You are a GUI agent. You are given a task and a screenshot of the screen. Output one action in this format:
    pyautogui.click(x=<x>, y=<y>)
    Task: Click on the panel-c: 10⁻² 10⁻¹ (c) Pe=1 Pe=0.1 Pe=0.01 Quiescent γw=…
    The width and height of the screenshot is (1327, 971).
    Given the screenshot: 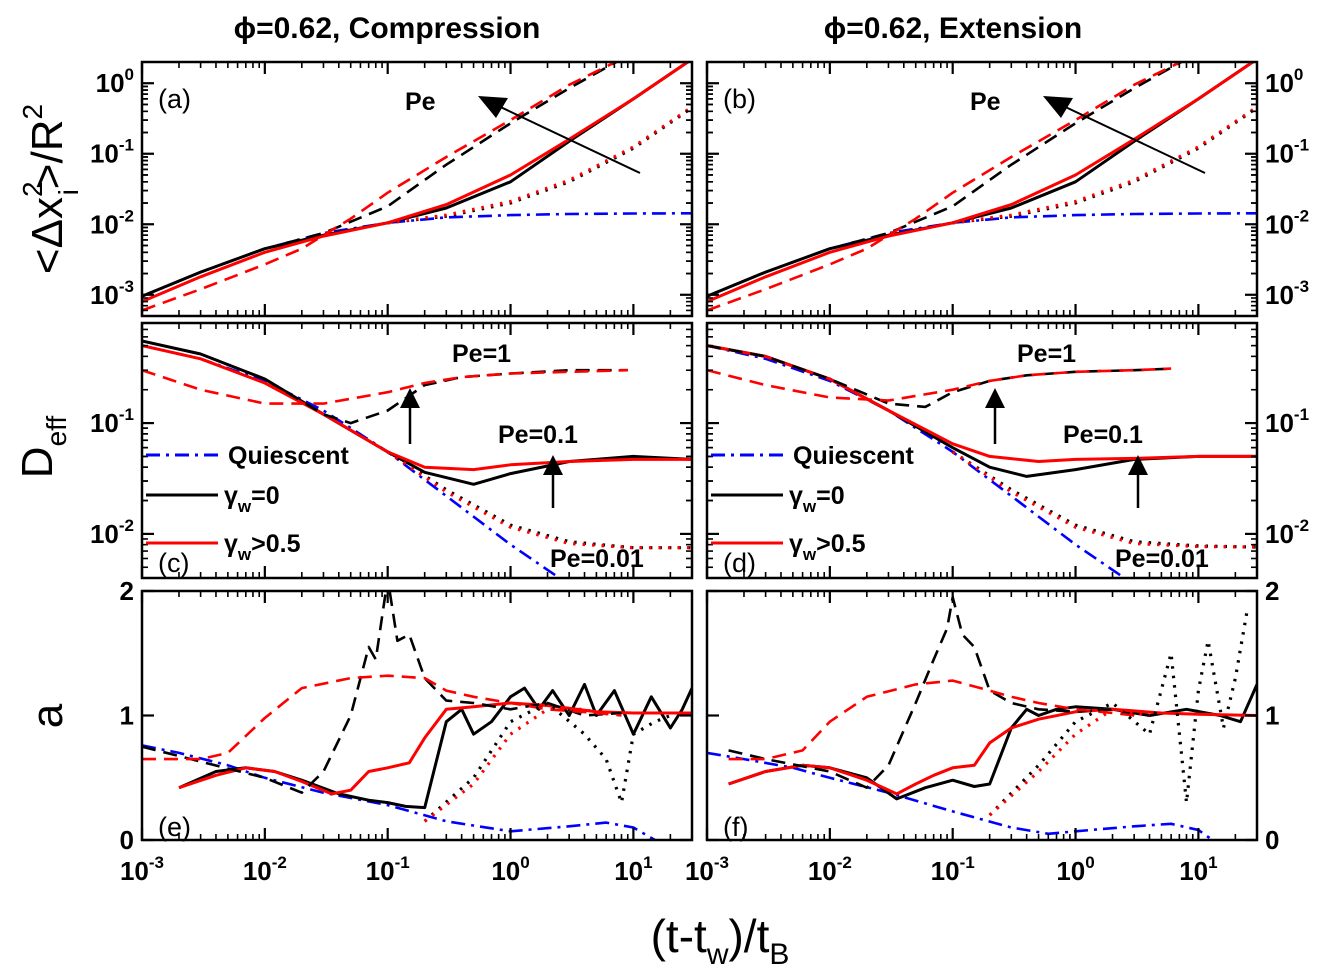 What is the action you would take?
    pyautogui.click(x=392, y=450)
    